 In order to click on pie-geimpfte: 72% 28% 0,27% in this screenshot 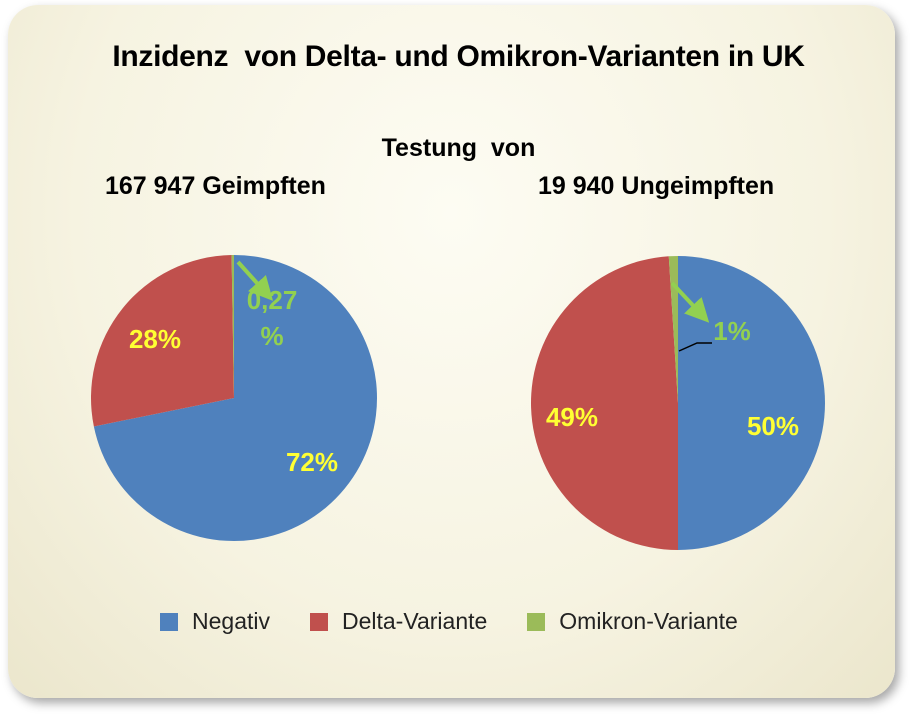, I will do `click(234, 398)`.